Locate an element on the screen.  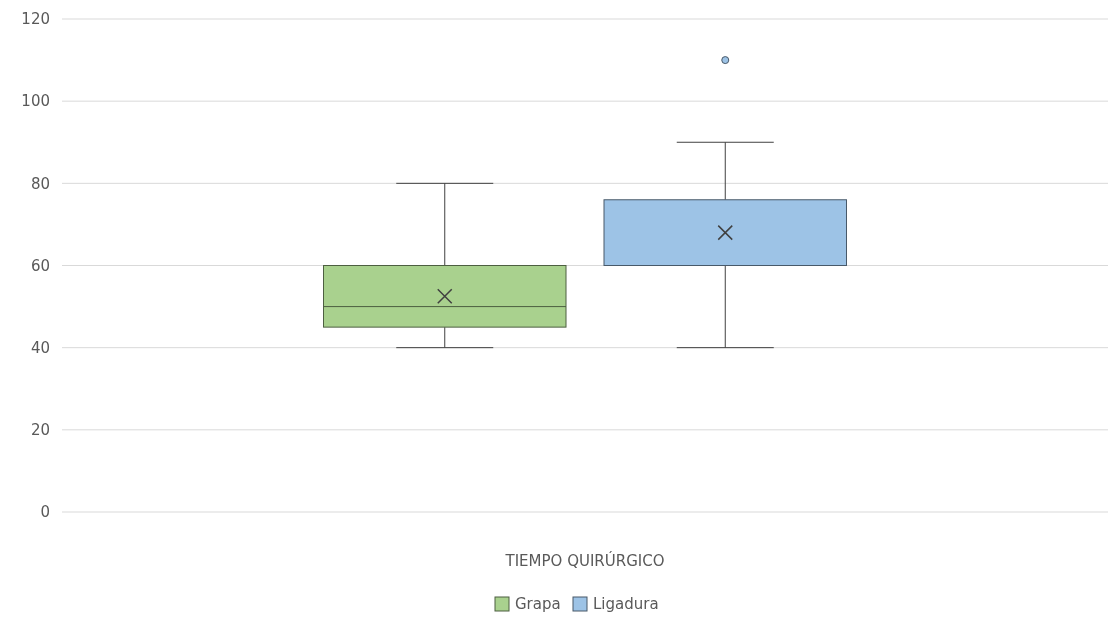
legend-label: Grapa is located at coordinates (538, 604).